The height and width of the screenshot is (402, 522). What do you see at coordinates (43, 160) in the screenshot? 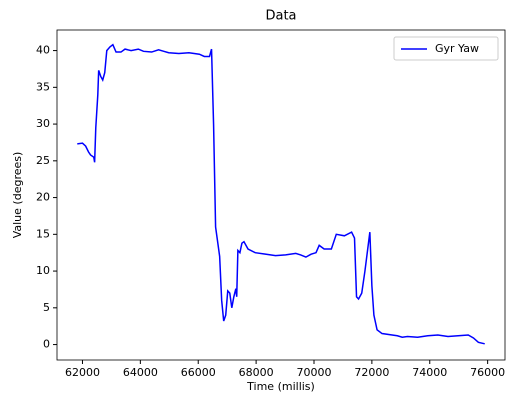
I see `y-tick-label: 25` at bounding box center [43, 160].